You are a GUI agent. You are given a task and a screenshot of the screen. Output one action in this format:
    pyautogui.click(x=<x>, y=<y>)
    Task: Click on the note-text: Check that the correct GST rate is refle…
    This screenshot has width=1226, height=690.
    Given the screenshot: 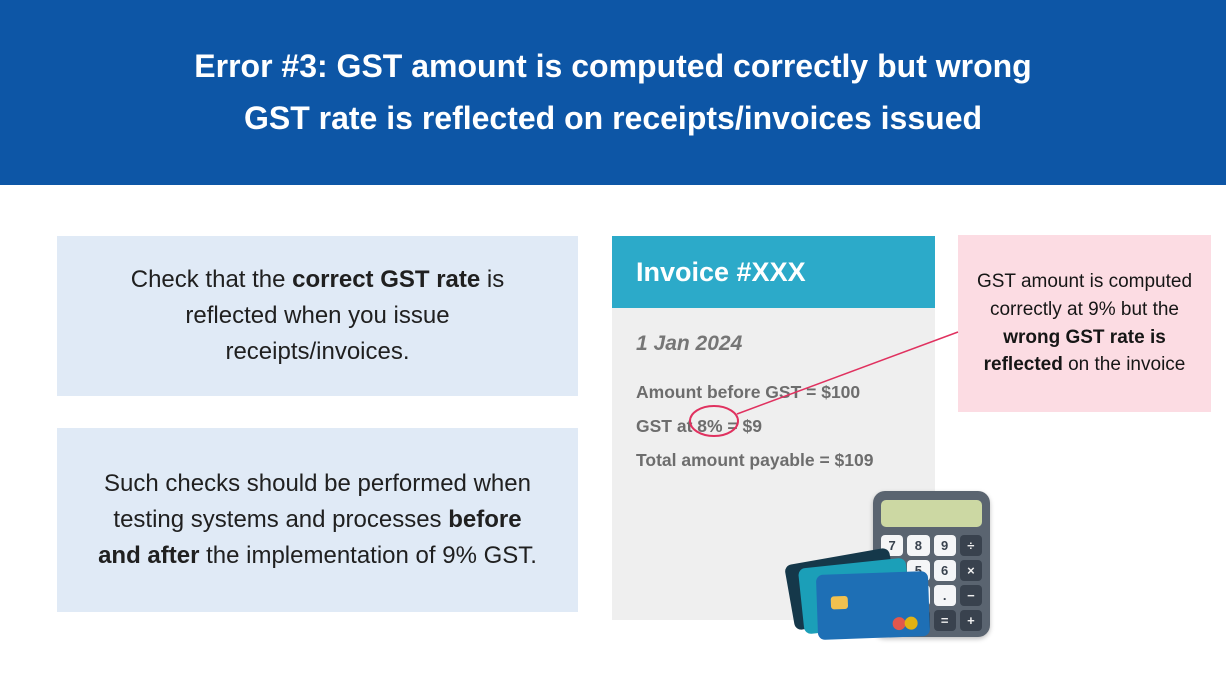 What is the action you would take?
    pyautogui.click(x=317, y=316)
    